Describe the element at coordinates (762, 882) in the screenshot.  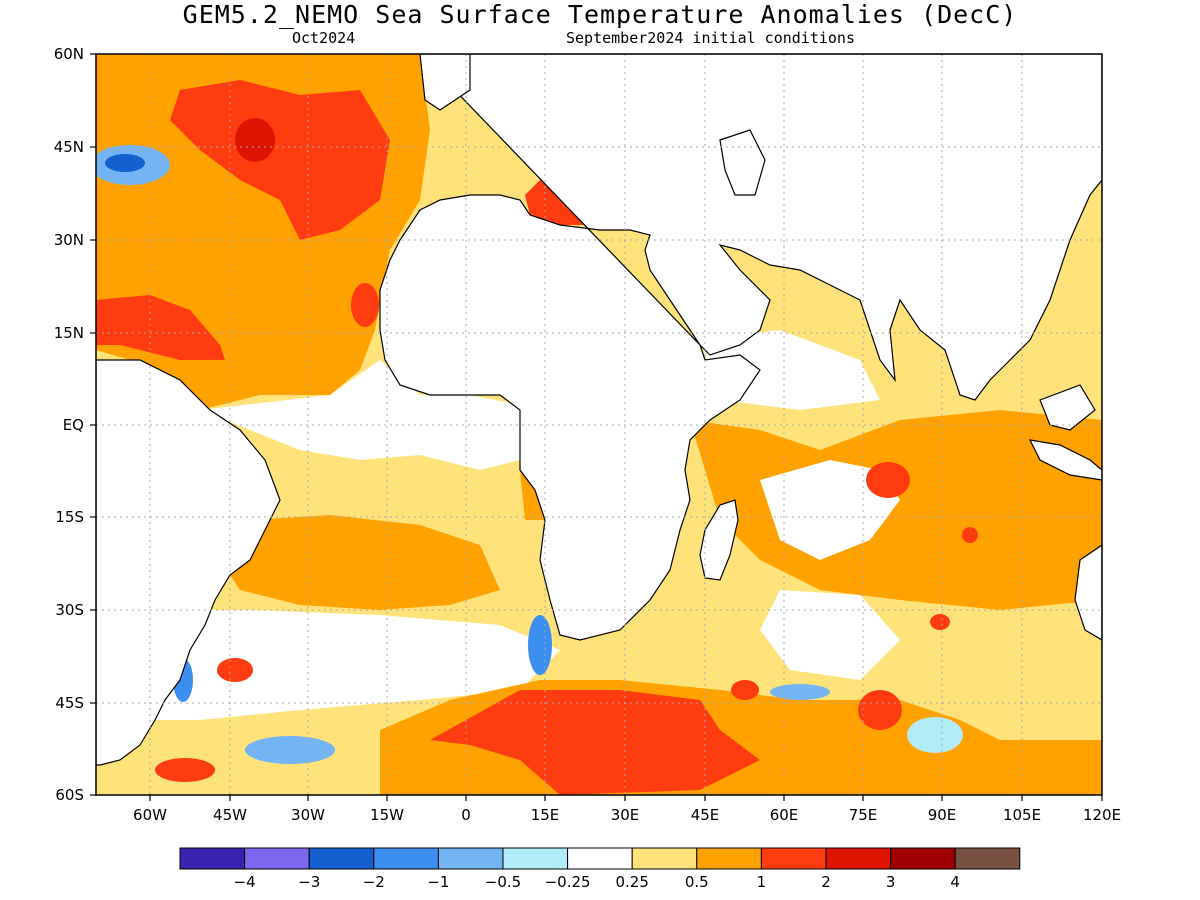
I see `legend-label: 1` at that location.